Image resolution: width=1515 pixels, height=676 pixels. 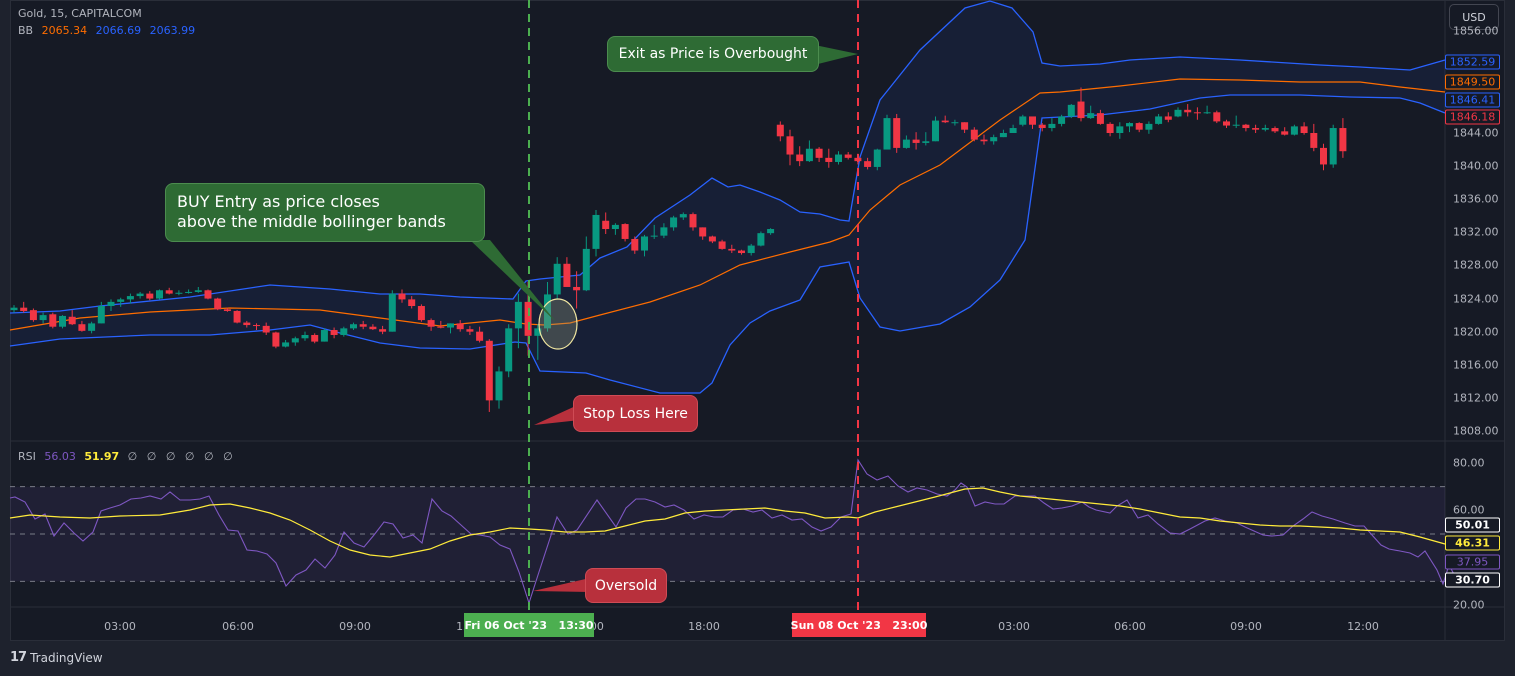 What do you see at coordinates (1472, 562) in the screenshot?
I see `rsi-value-tag: 37.95` at bounding box center [1472, 562].